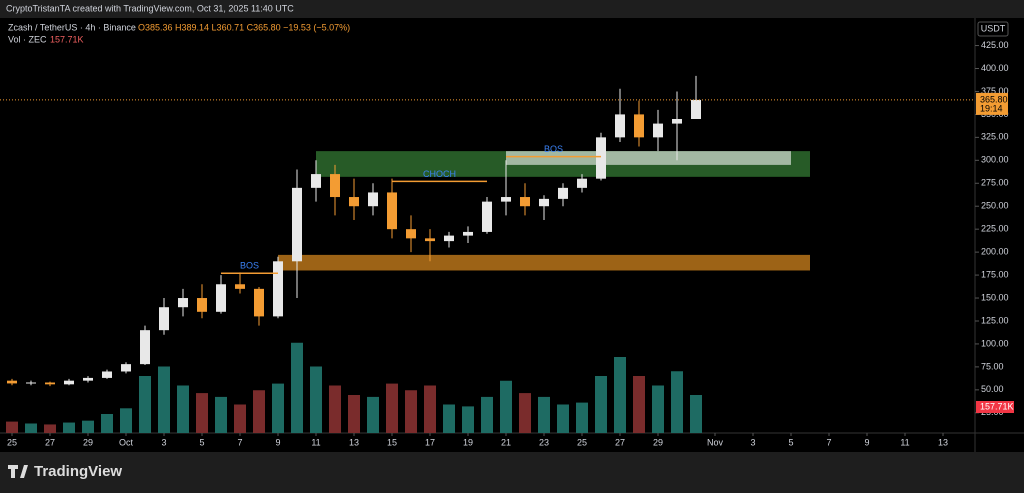 The width and height of the screenshot is (1024, 493). I want to click on volume-axis-label: 157.71K, so click(997, 406).